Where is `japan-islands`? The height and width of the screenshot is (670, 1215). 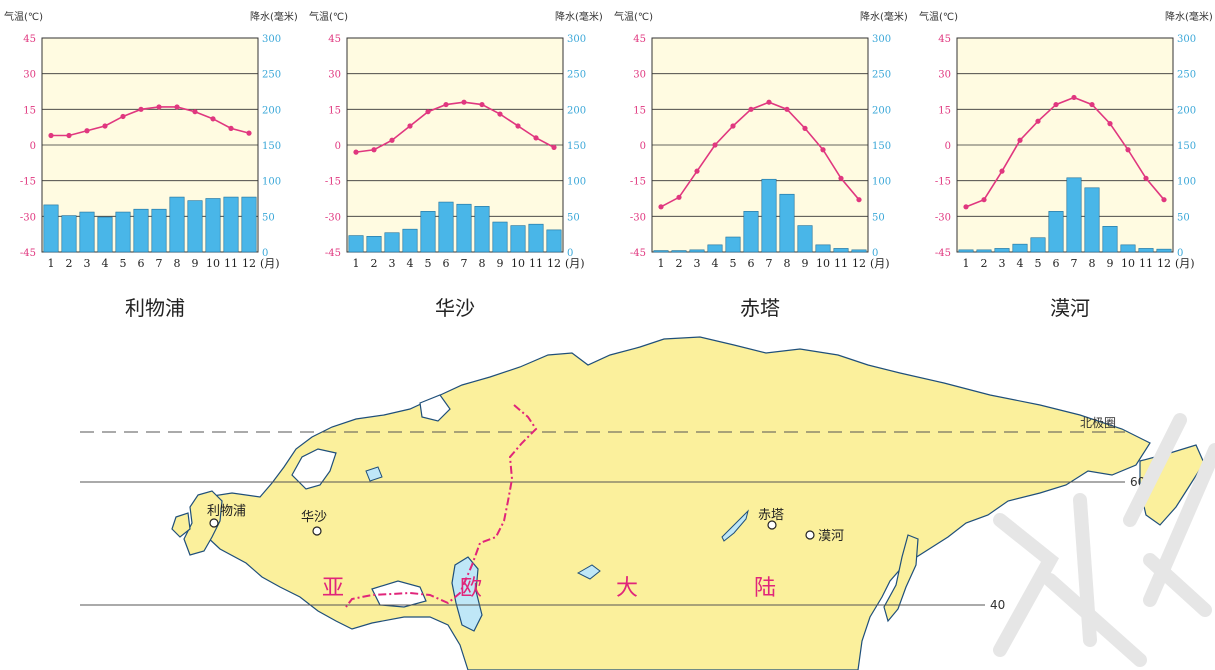
japan-islands is located at coordinates (901, 578).